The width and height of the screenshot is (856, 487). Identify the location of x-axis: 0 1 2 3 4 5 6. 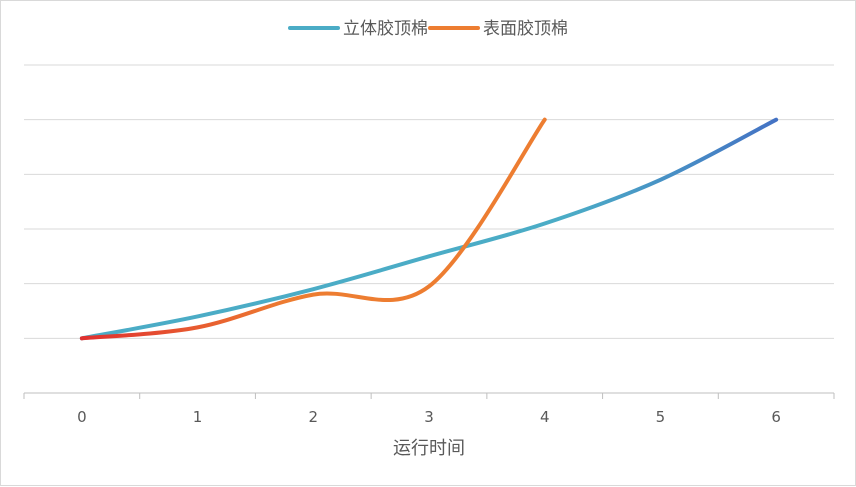
(429, 409).